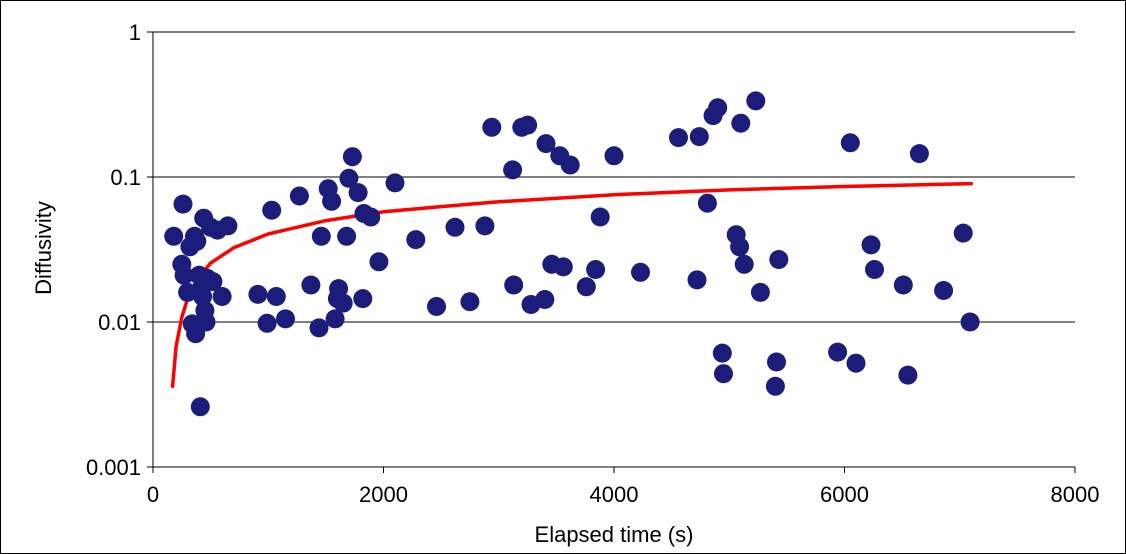 This screenshot has width=1126, height=554. Describe the element at coordinates (113, 467) in the screenshot. I see `y-tick-label: 0.001` at that location.